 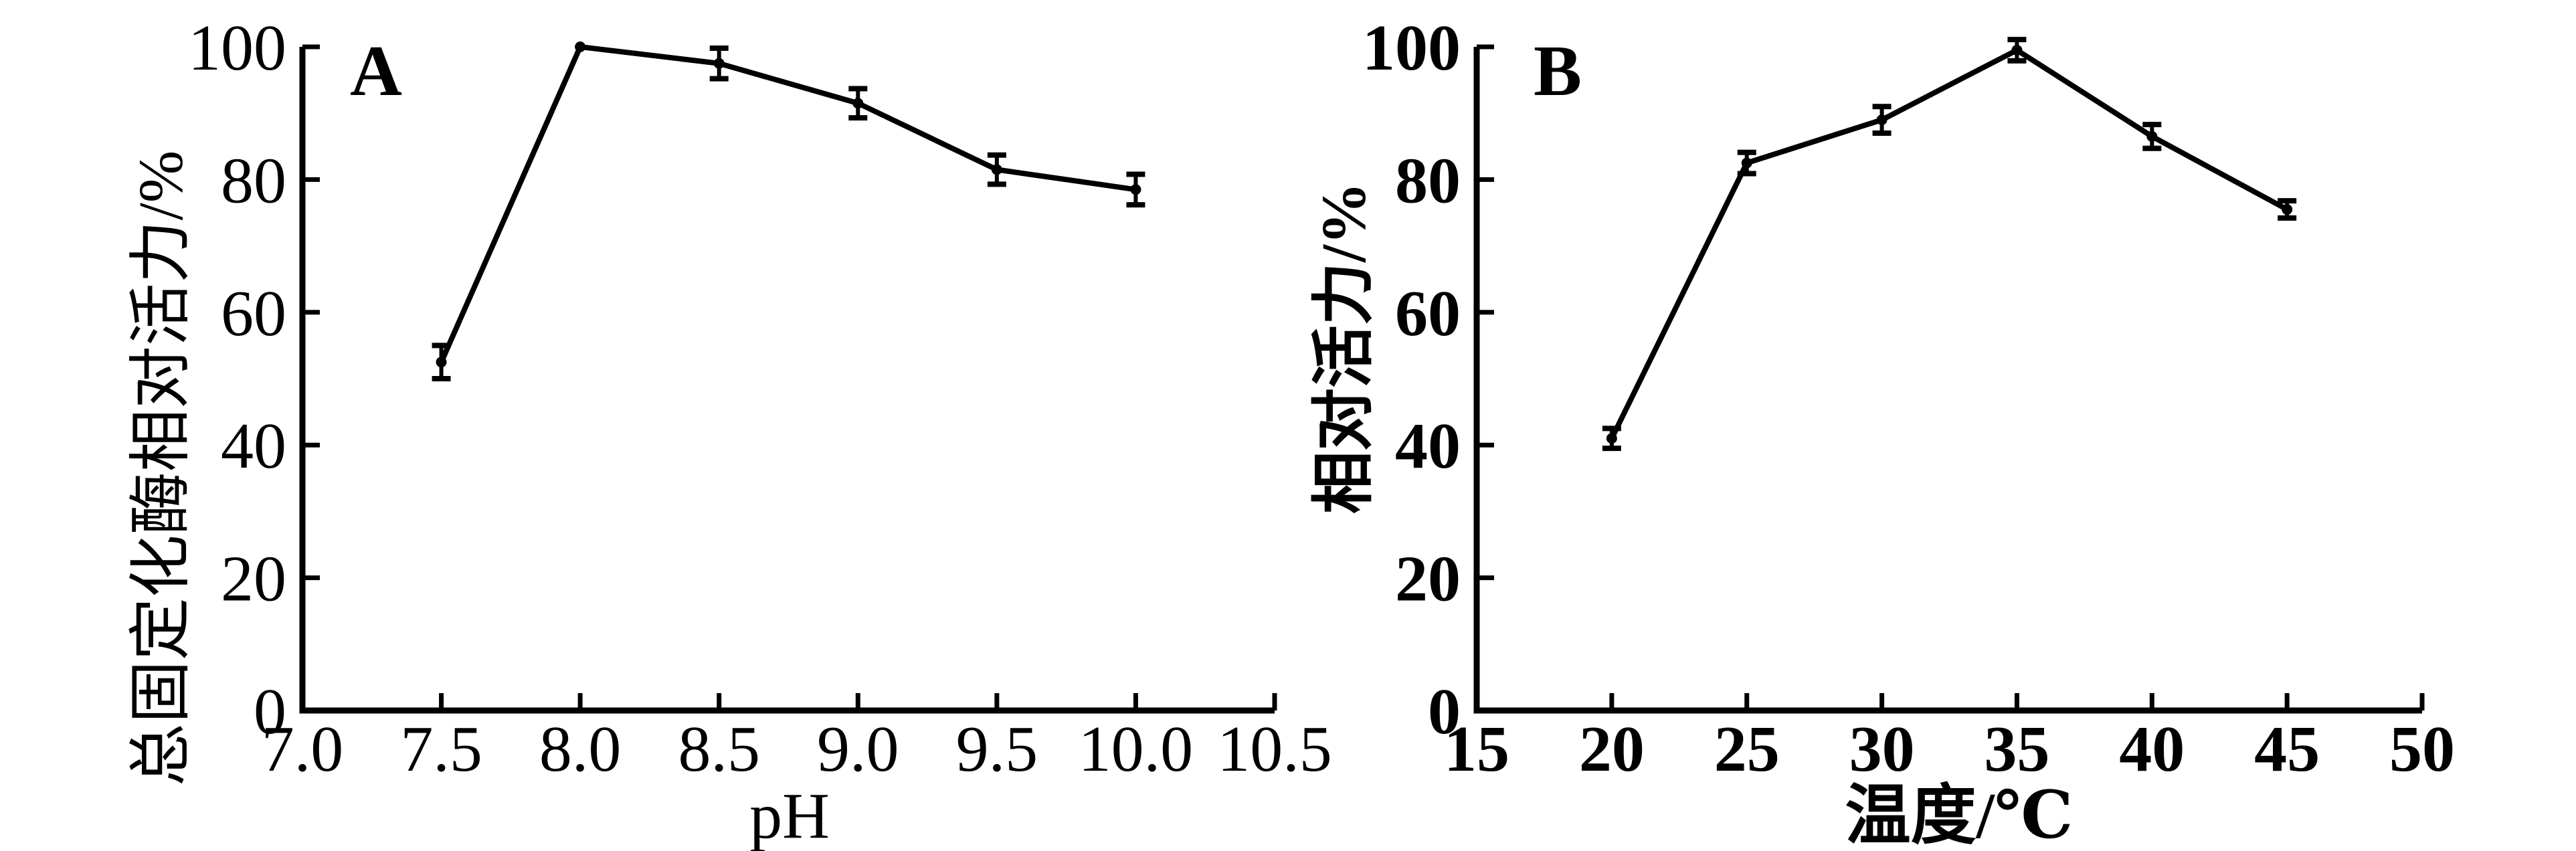 What do you see at coordinates (1882, 749) in the screenshot?
I see `chart-B-x-tick-label-30: 30` at bounding box center [1882, 749].